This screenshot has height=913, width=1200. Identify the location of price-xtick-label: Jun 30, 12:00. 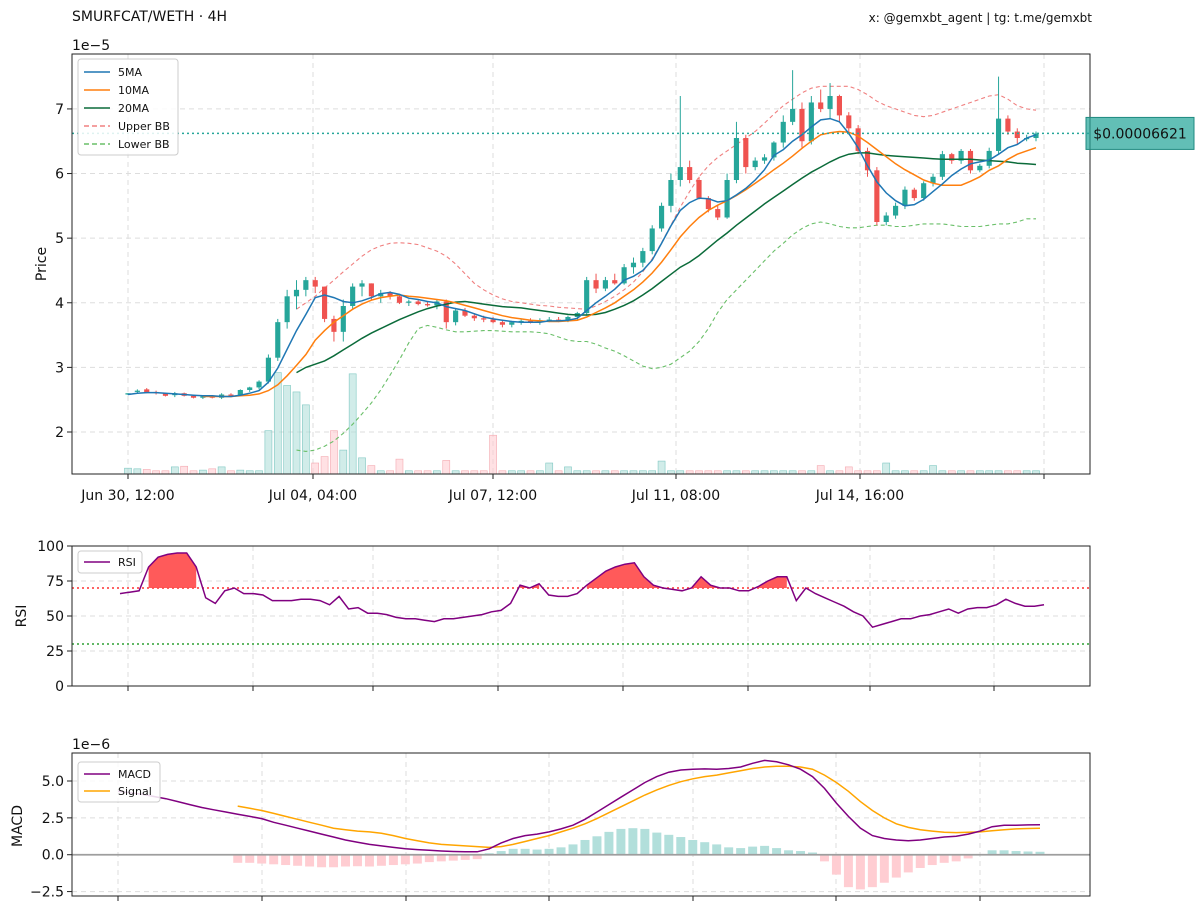
(127, 496).